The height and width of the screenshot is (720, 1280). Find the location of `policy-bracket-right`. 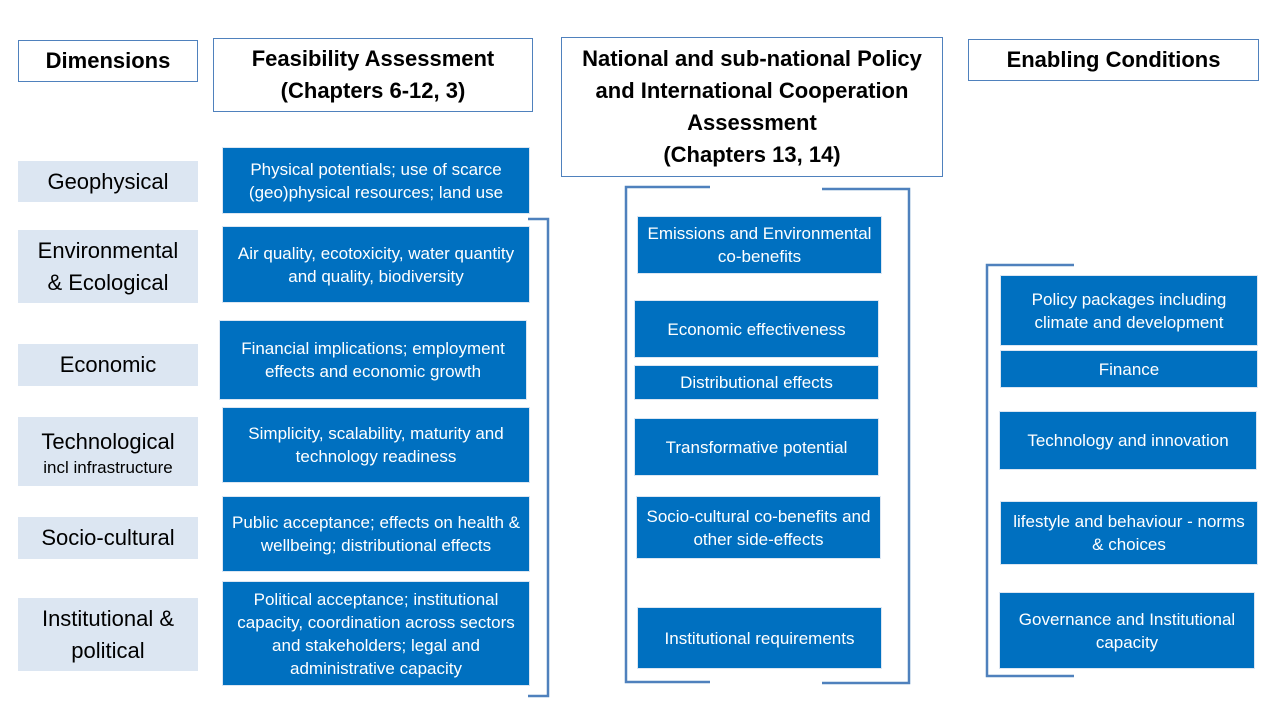

policy-bracket-right is located at coordinates (866, 436).